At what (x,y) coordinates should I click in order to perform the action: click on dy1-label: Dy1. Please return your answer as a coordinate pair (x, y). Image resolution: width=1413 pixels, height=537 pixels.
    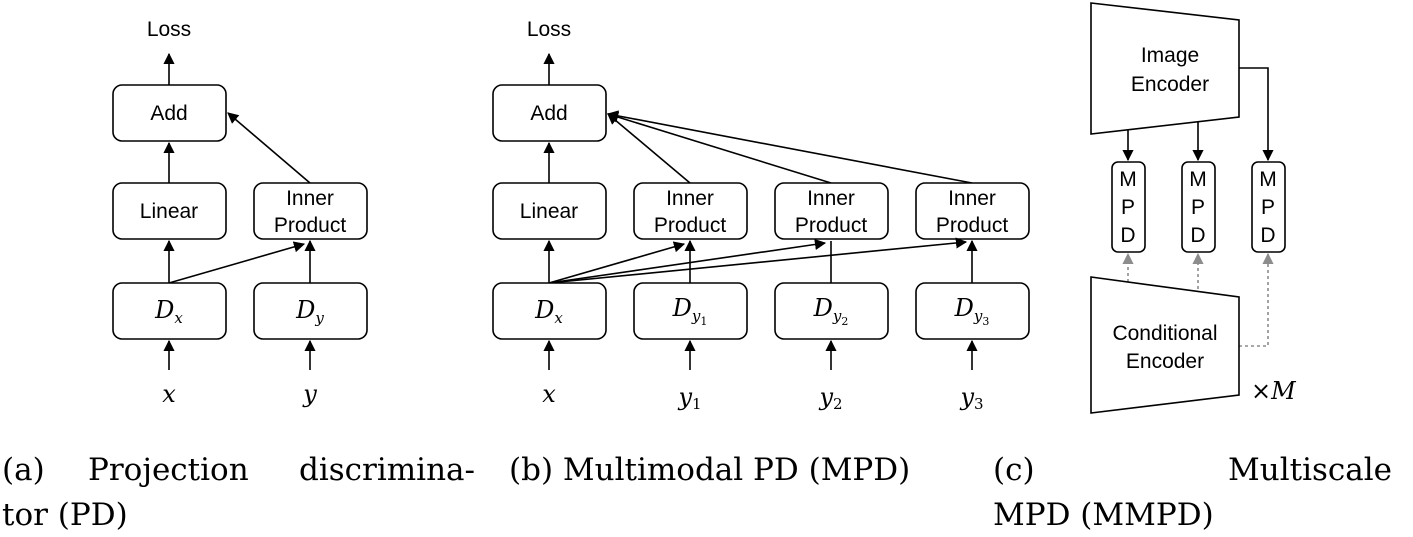
    Looking at the image, I should click on (690, 311).